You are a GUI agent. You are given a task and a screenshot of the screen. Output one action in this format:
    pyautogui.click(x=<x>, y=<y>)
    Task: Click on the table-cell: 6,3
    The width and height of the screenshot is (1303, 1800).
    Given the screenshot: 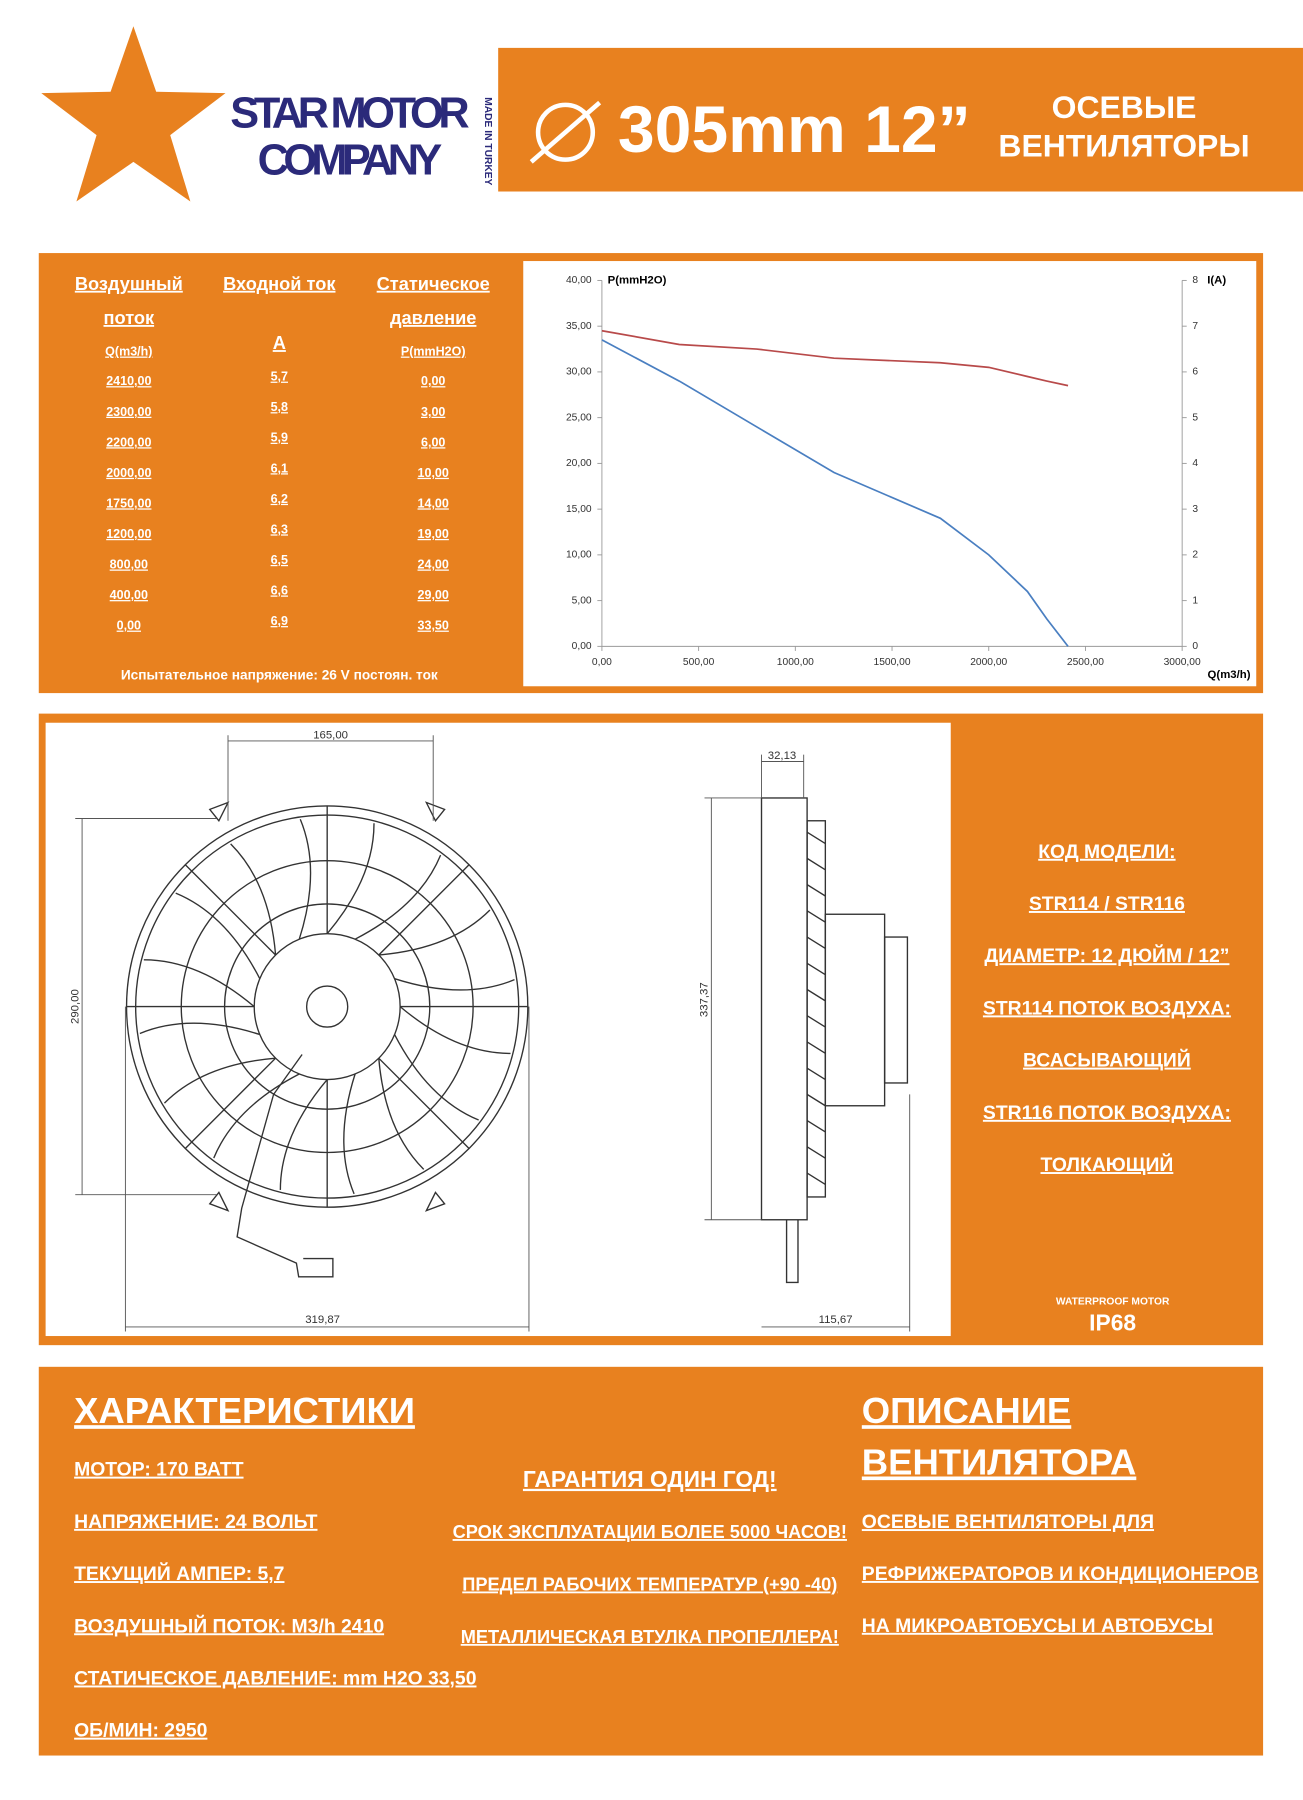 What is the action you would take?
    pyautogui.click(x=279, y=529)
    